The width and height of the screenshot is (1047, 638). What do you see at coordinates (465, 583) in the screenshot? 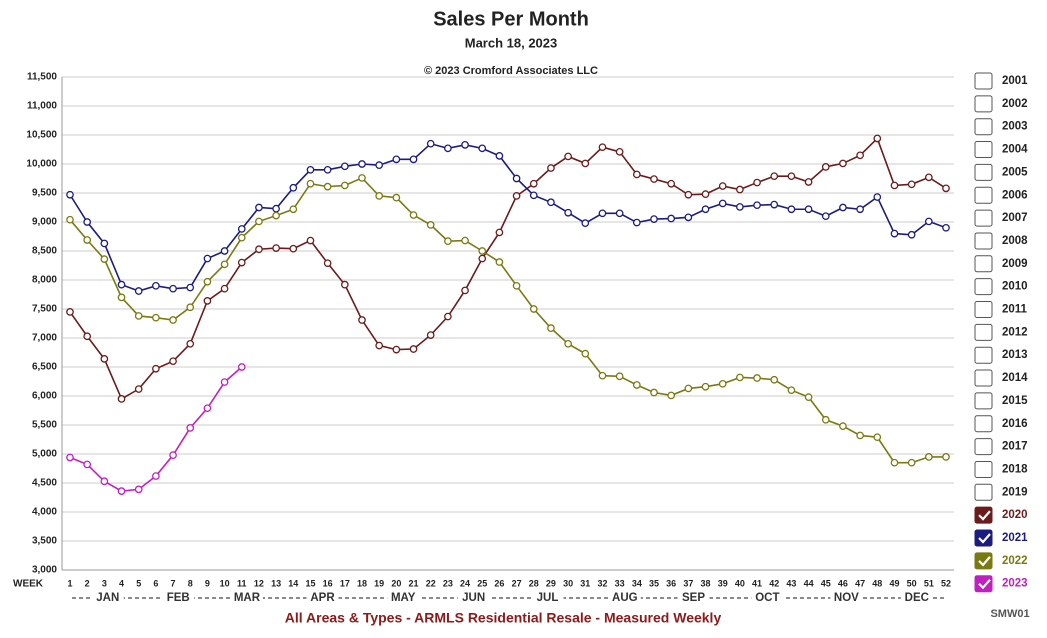
I see `x-tick-label: 24` at bounding box center [465, 583].